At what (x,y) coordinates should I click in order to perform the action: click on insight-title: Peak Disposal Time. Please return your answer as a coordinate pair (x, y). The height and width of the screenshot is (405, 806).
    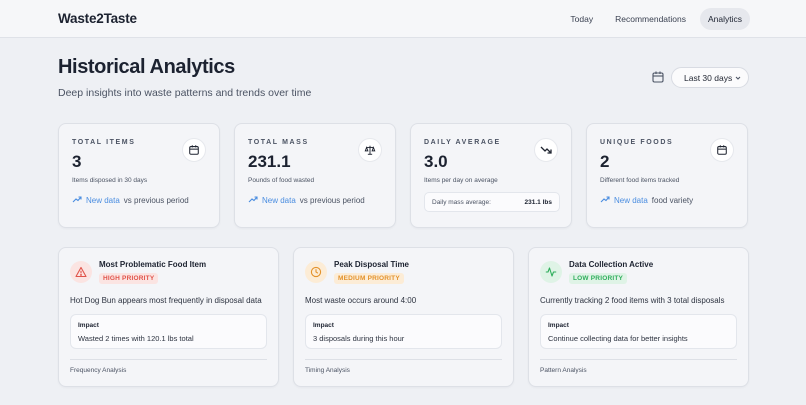
    Looking at the image, I should click on (371, 264).